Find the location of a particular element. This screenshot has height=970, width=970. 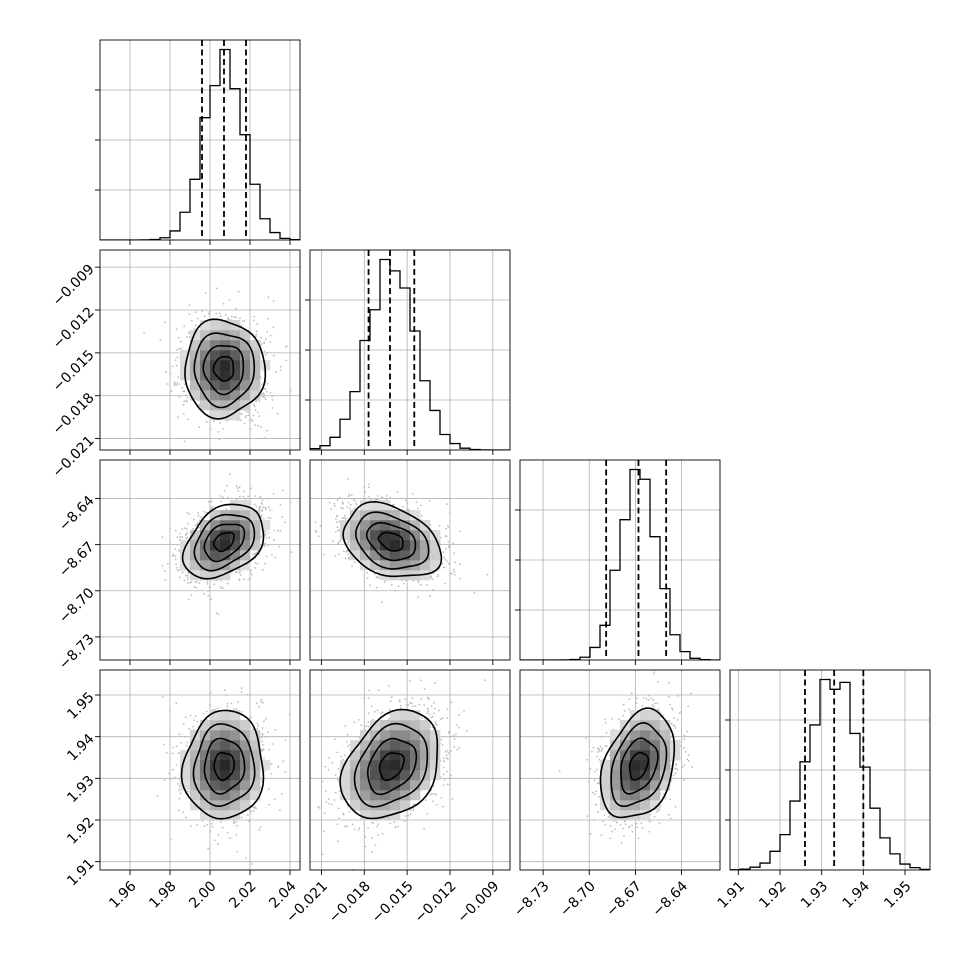

panel-content is located at coordinates (227, 544).